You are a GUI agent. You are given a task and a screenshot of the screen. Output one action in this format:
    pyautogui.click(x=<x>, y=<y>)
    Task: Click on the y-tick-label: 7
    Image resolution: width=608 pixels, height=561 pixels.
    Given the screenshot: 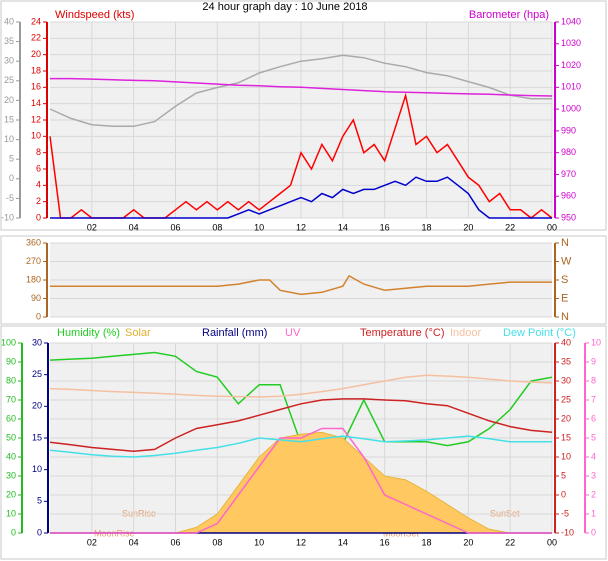 What is the action you would take?
    pyautogui.click(x=593, y=399)
    